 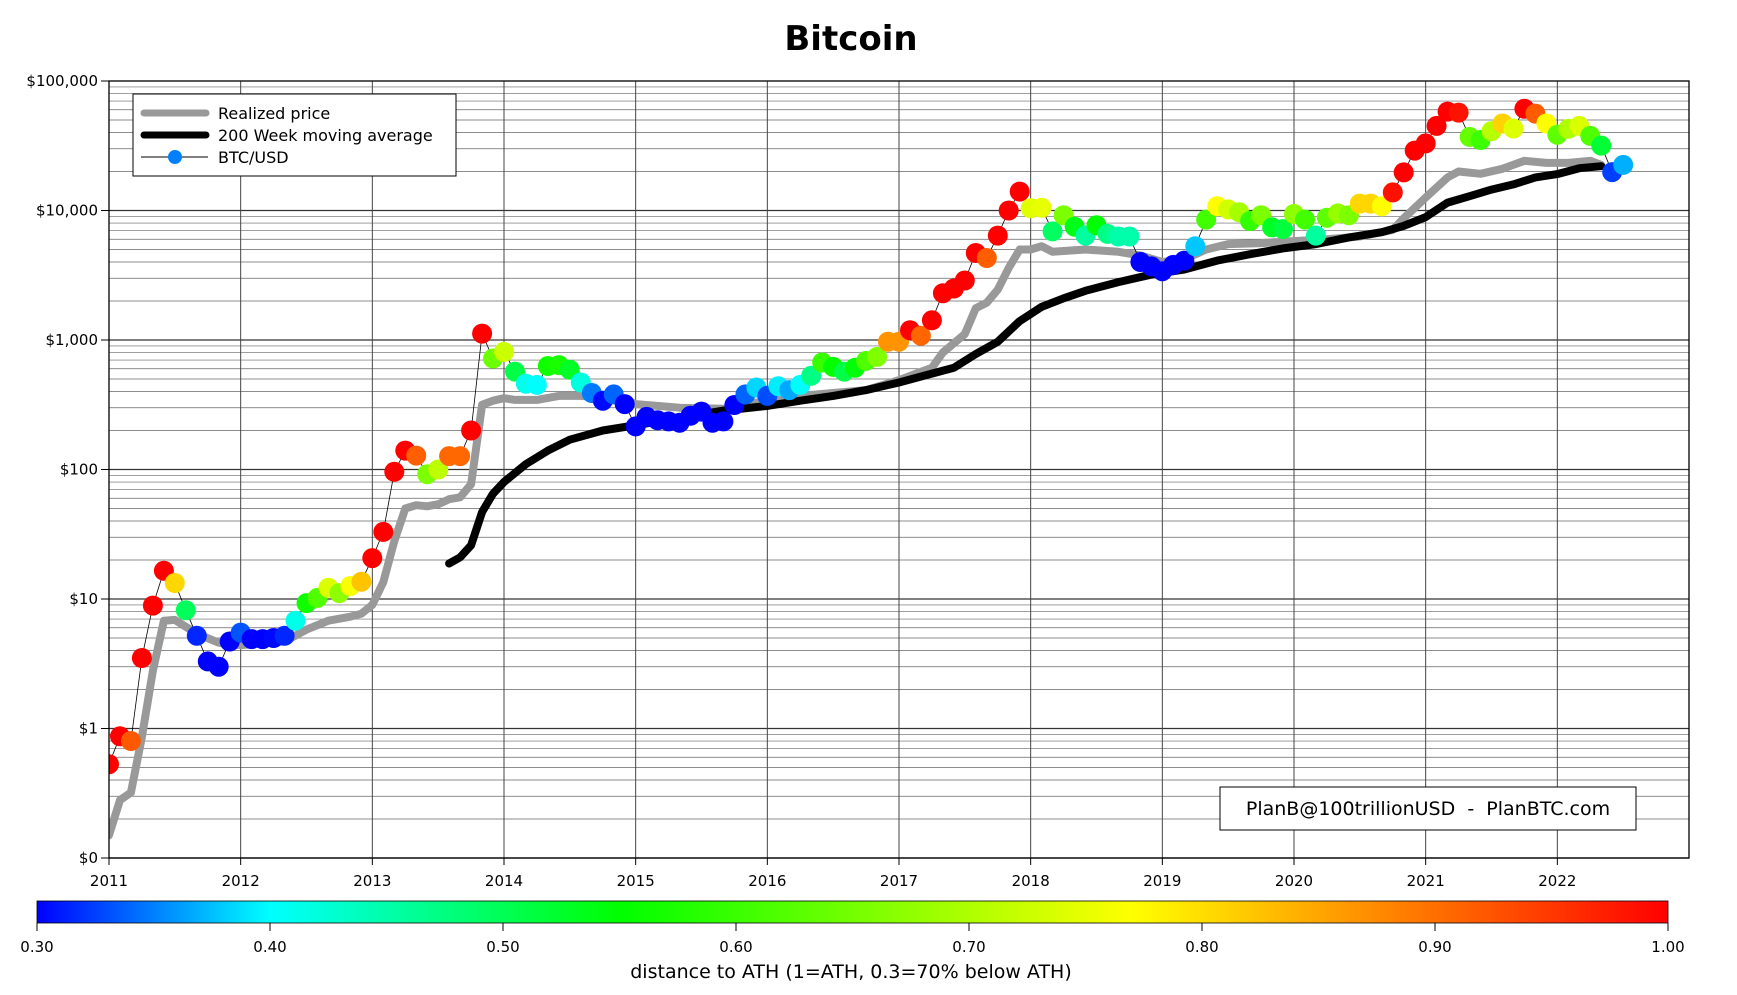 What do you see at coordinates (175, 157) in the screenshot?
I see `legend-swatch-btc-marker` at bounding box center [175, 157].